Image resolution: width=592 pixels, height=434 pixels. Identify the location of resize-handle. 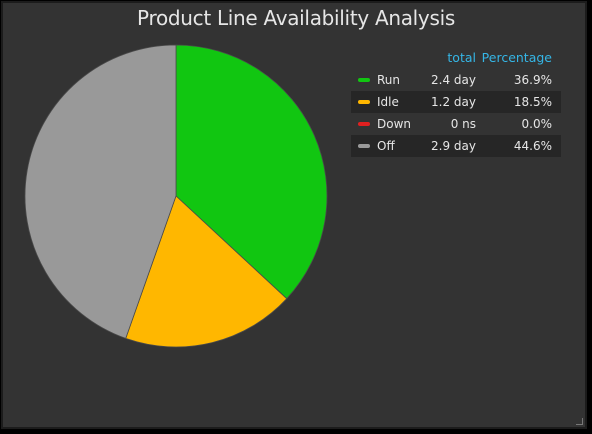
(579, 421).